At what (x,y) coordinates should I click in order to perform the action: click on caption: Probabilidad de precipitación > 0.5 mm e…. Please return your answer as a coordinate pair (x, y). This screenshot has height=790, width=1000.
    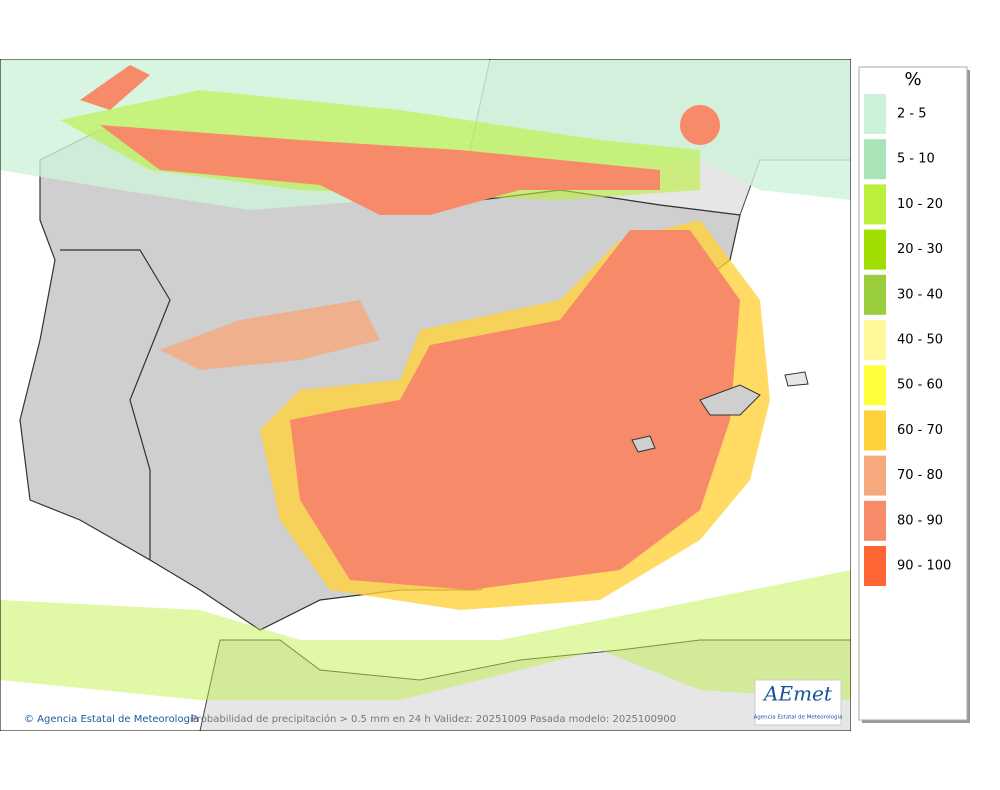
    Looking at the image, I should click on (433, 719).